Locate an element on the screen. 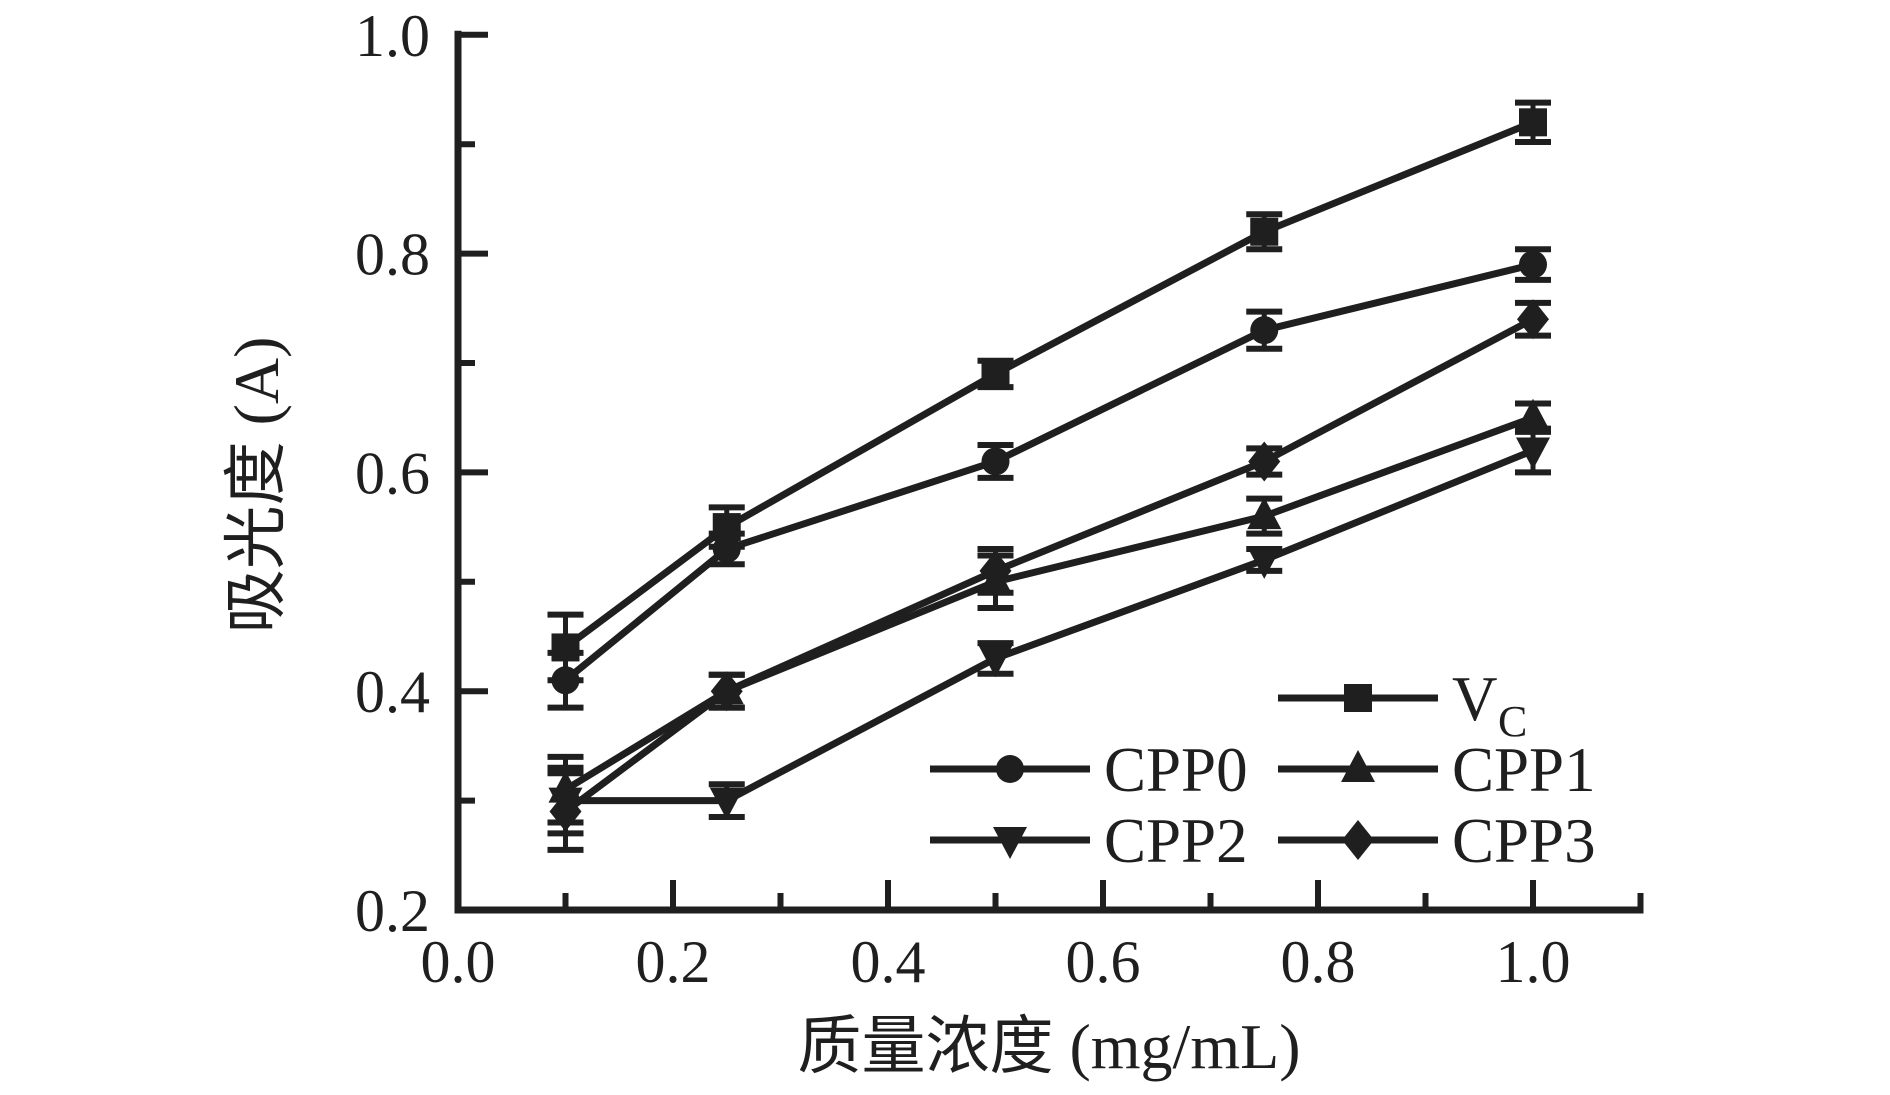 The height and width of the screenshot is (1095, 1890). y-tick-label: 0.2 is located at coordinates (392, 911).